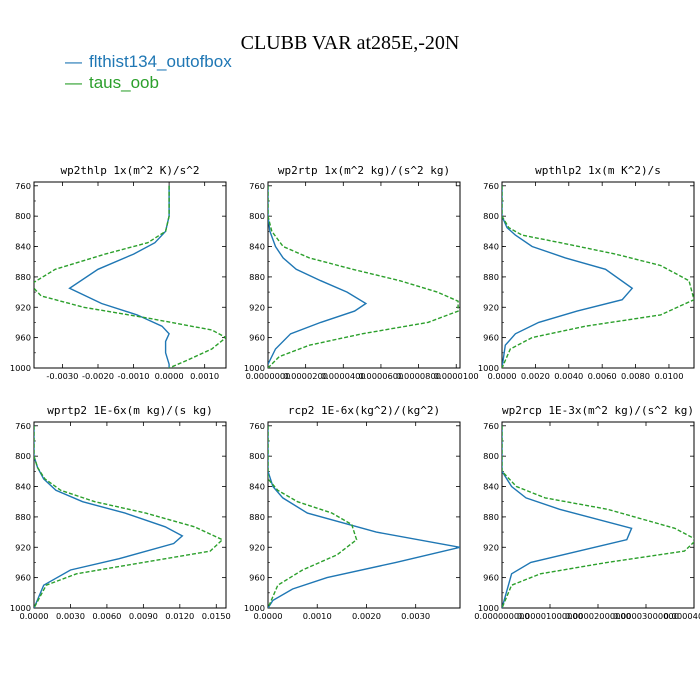 The height and width of the screenshot is (700, 700). Describe the element at coordinates (98, 376) in the screenshot. I see `x-tick-label: -0.0020` at that location.